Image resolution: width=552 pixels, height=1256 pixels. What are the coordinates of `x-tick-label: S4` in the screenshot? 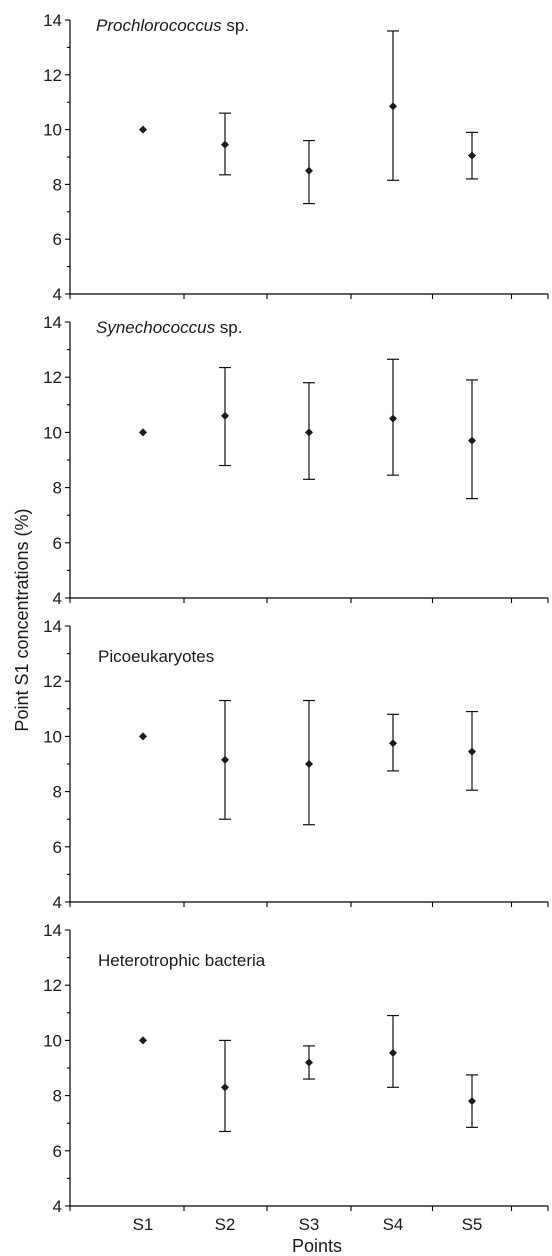 It's located at (393, 1224).